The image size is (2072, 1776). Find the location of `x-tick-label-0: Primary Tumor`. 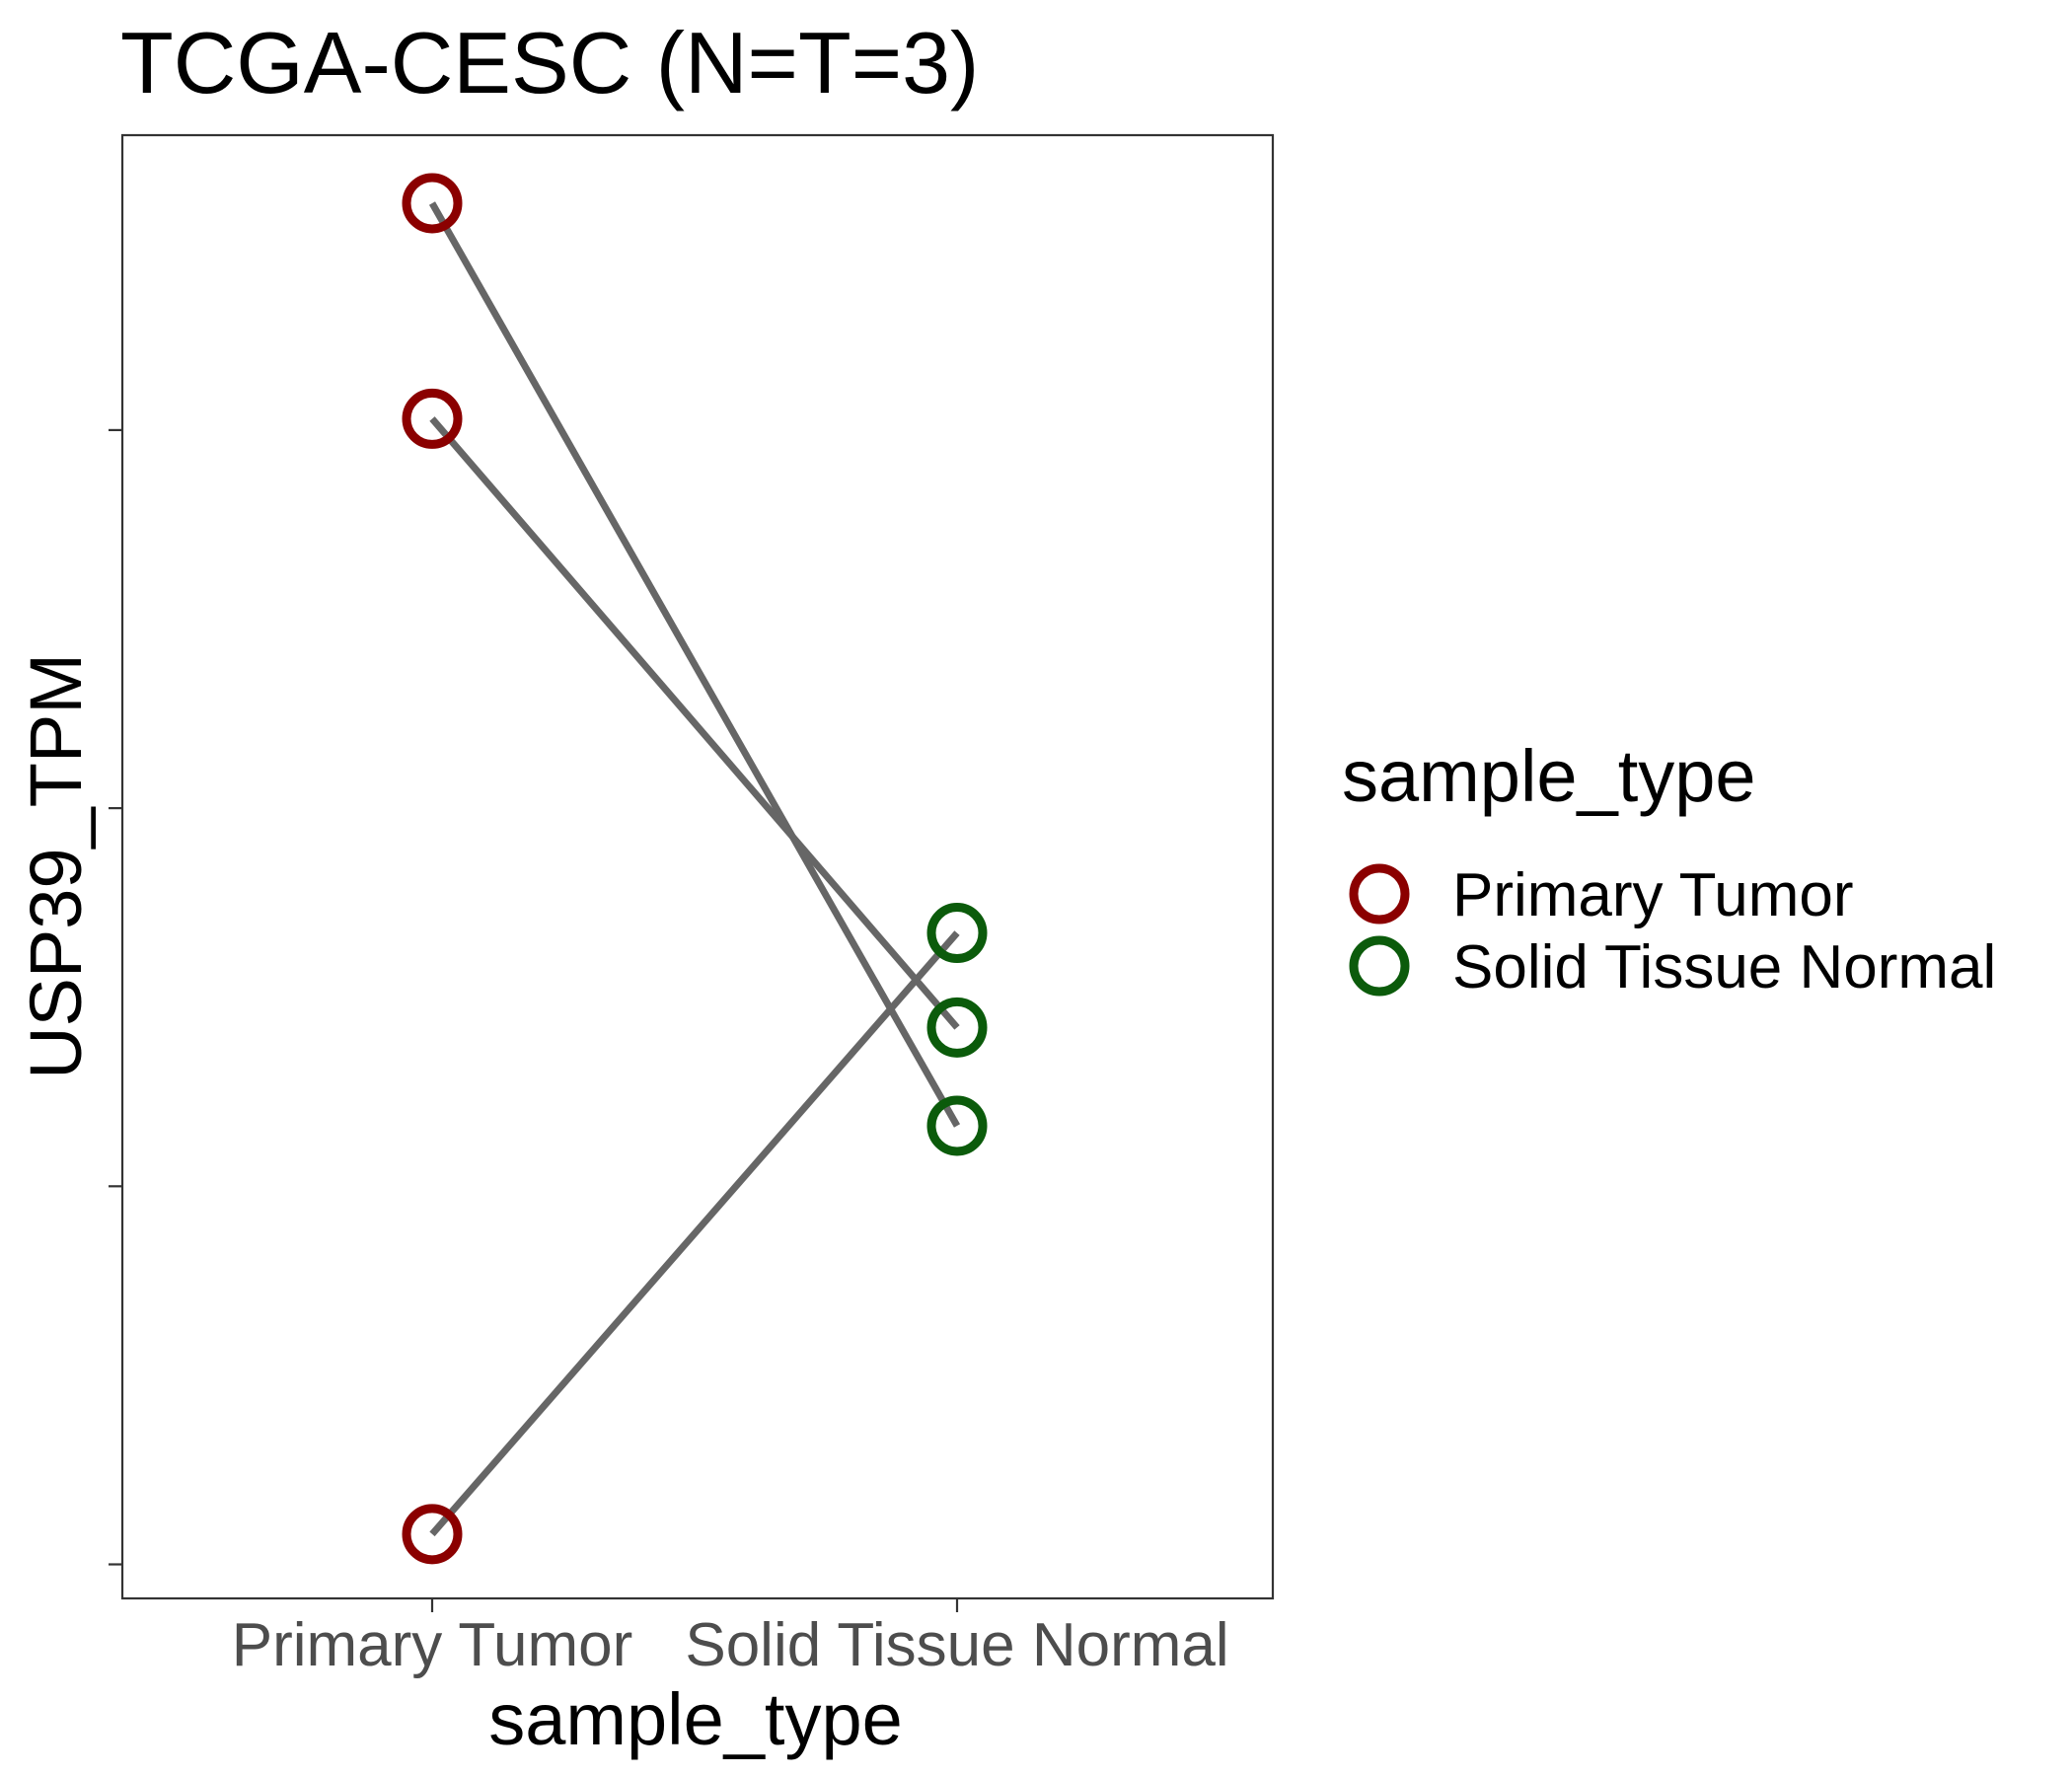

x-tick-label-0: Primary Tumor is located at coordinates (432, 1645).